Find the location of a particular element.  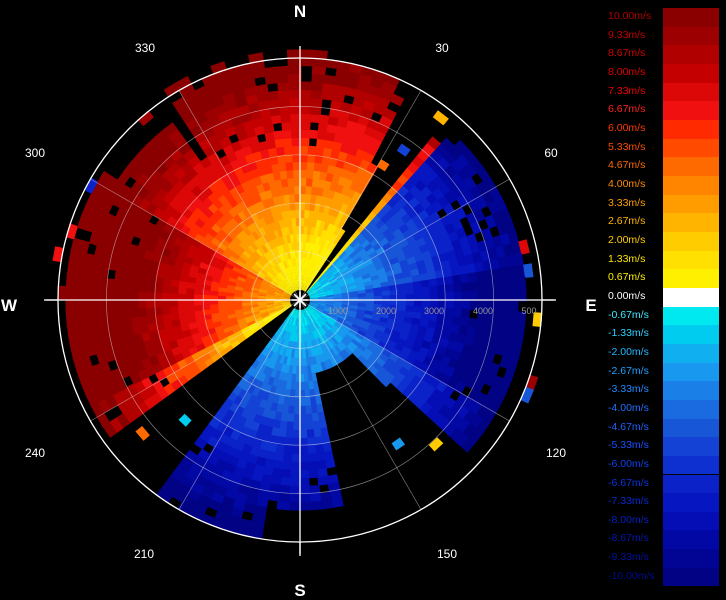

legend-entry: 9.33m/s is located at coordinates (664, 36).